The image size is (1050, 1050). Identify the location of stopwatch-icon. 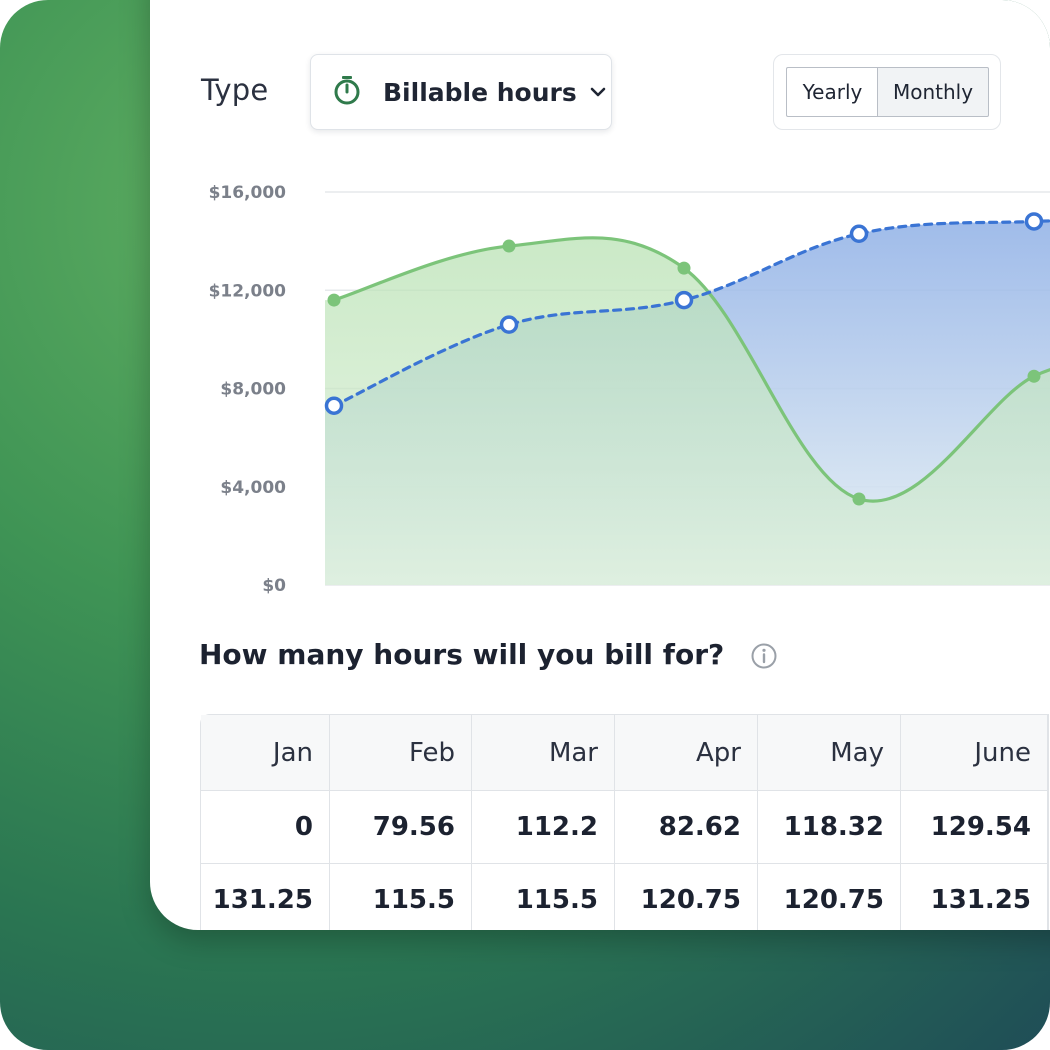
(347, 92).